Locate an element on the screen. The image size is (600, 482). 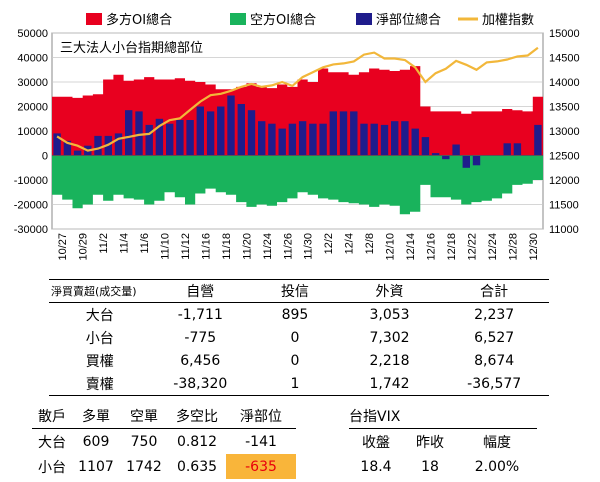
x-axis-tick: 11/16 is located at coordinates (206, 246).